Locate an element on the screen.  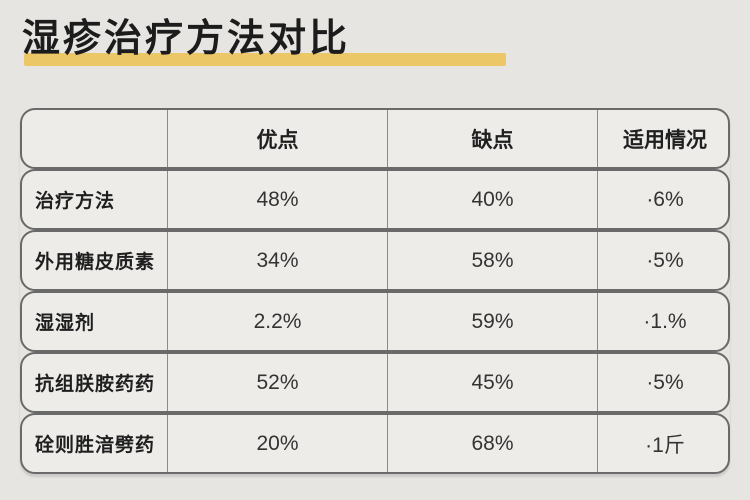
advantage-value-cell: 34% is located at coordinates (277, 260).